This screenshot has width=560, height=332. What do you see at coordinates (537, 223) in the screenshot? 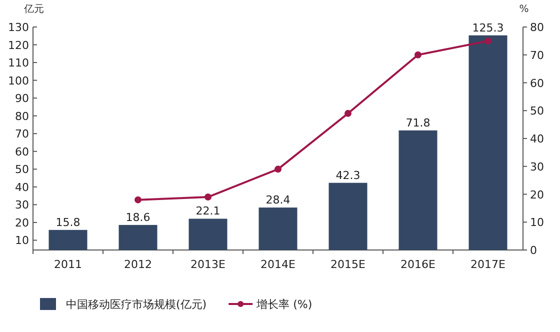
I see `y2-tick-label: 10` at bounding box center [537, 223].